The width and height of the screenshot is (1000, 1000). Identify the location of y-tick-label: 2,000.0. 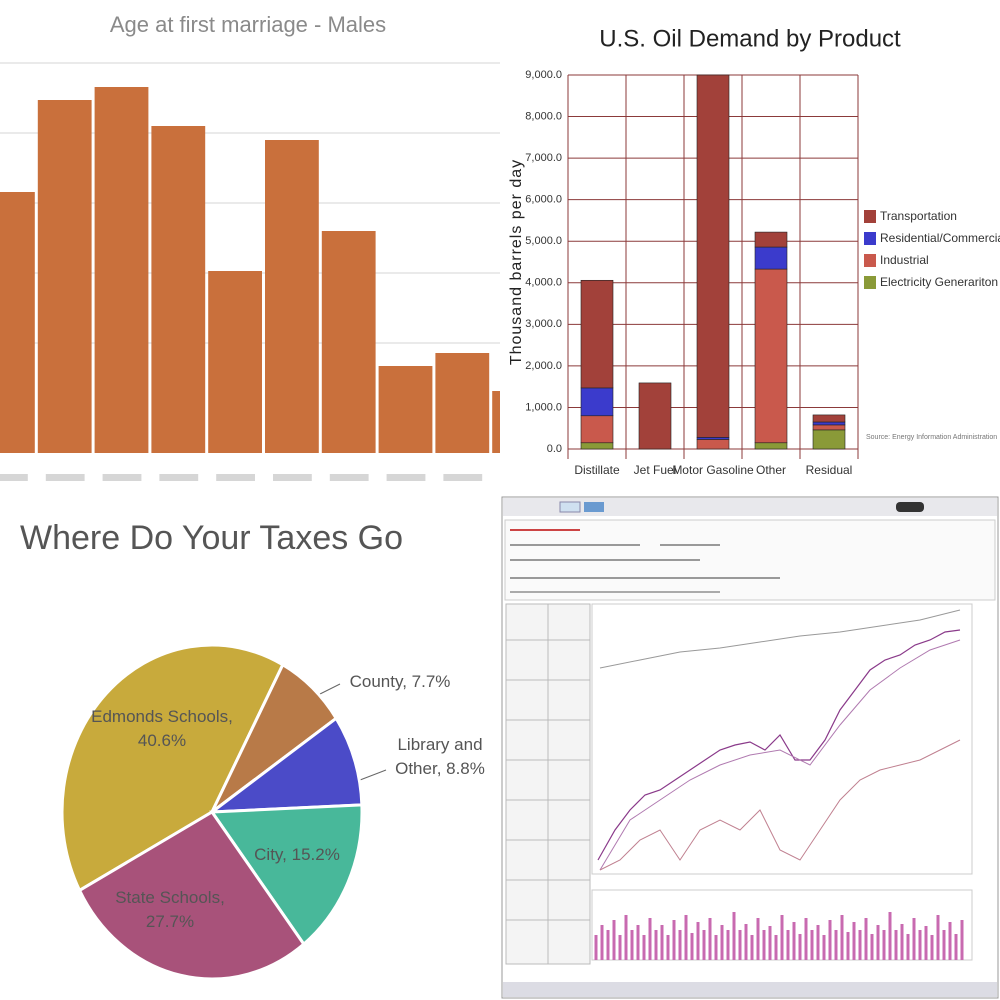
(543, 366).